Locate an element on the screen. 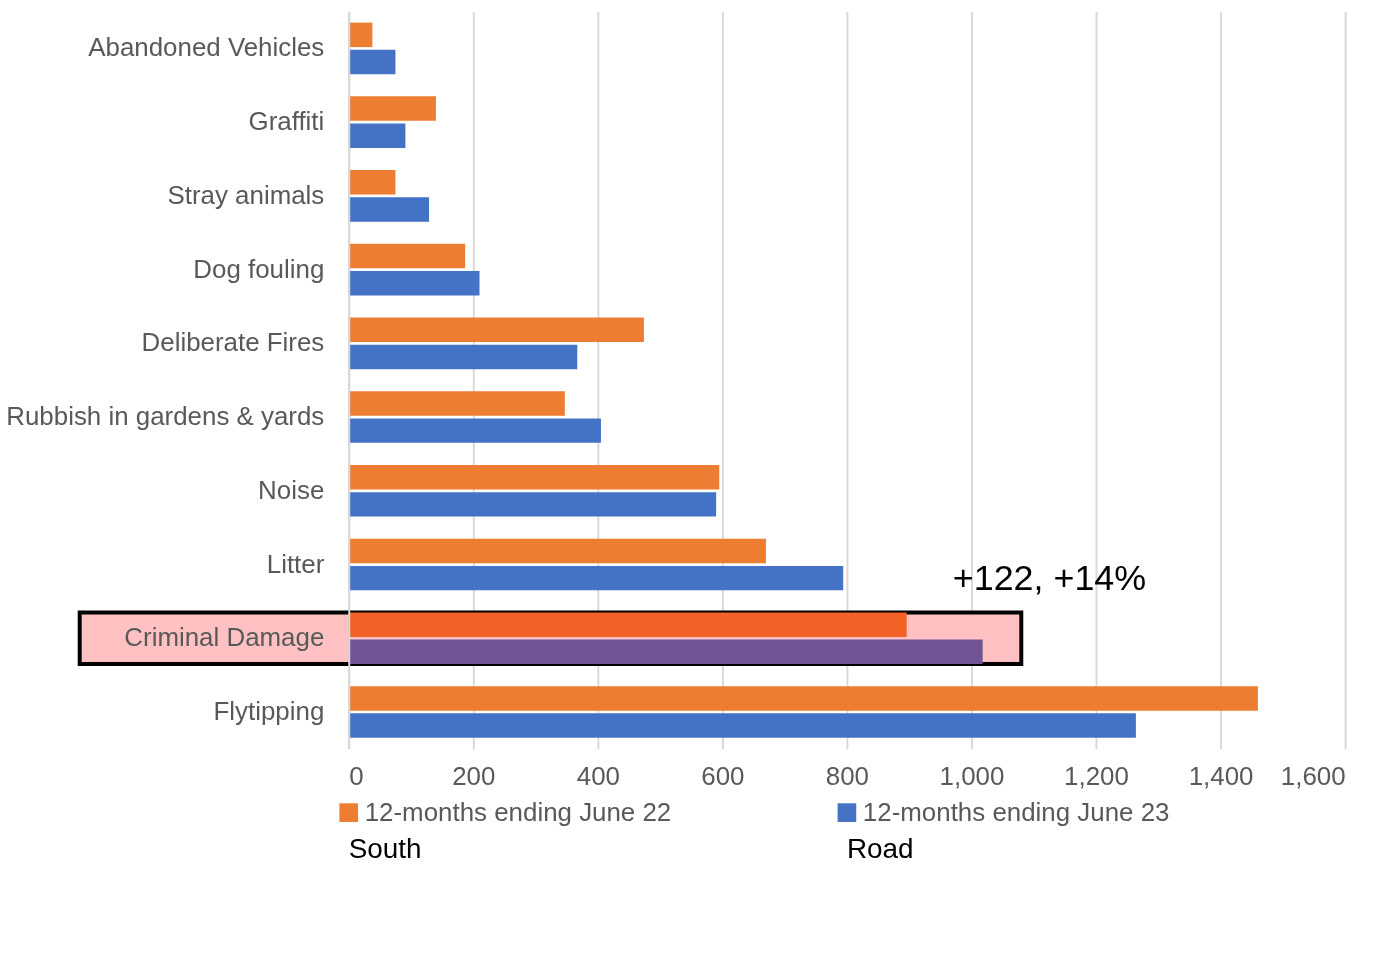 The width and height of the screenshot is (1375, 971). x-tick-label: 1,600 is located at coordinates (1313, 776).